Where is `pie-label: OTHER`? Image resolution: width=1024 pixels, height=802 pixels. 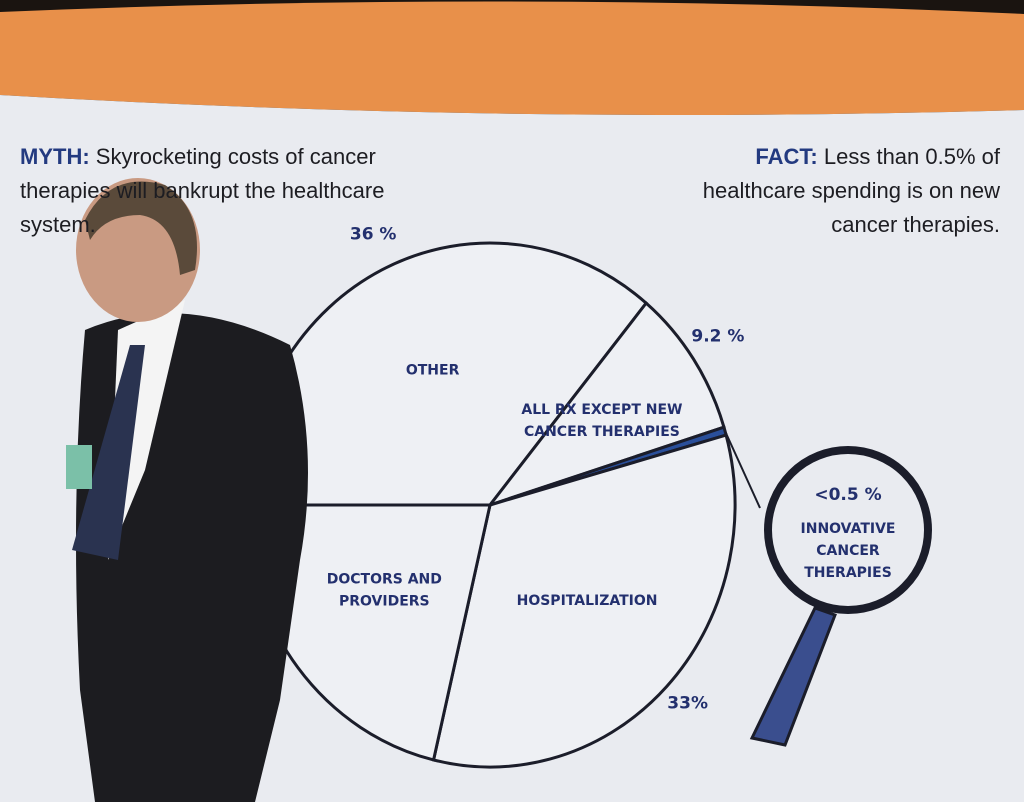 pie-label: OTHER is located at coordinates (433, 371).